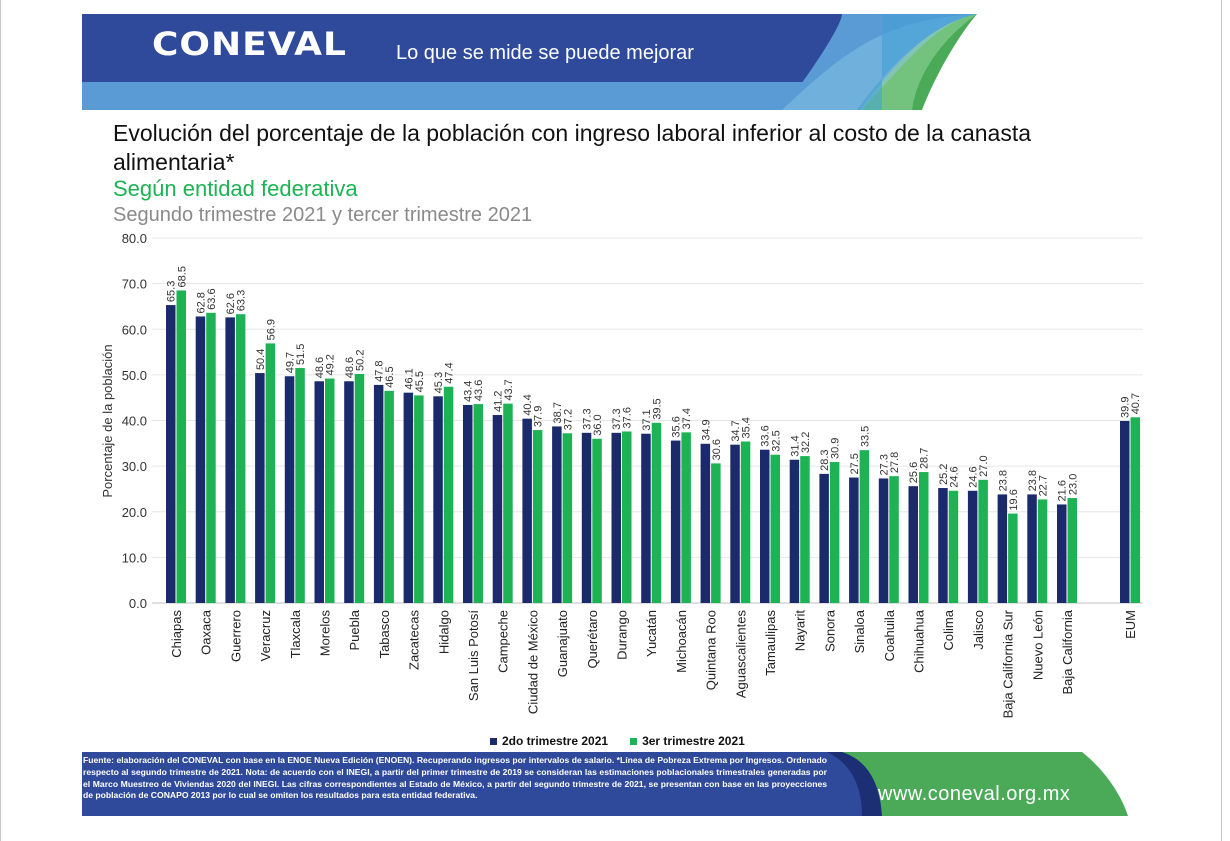 The width and height of the screenshot is (1230, 841). What do you see at coordinates (360, 360) in the screenshot?
I see `value-label: 50.2` at bounding box center [360, 360].